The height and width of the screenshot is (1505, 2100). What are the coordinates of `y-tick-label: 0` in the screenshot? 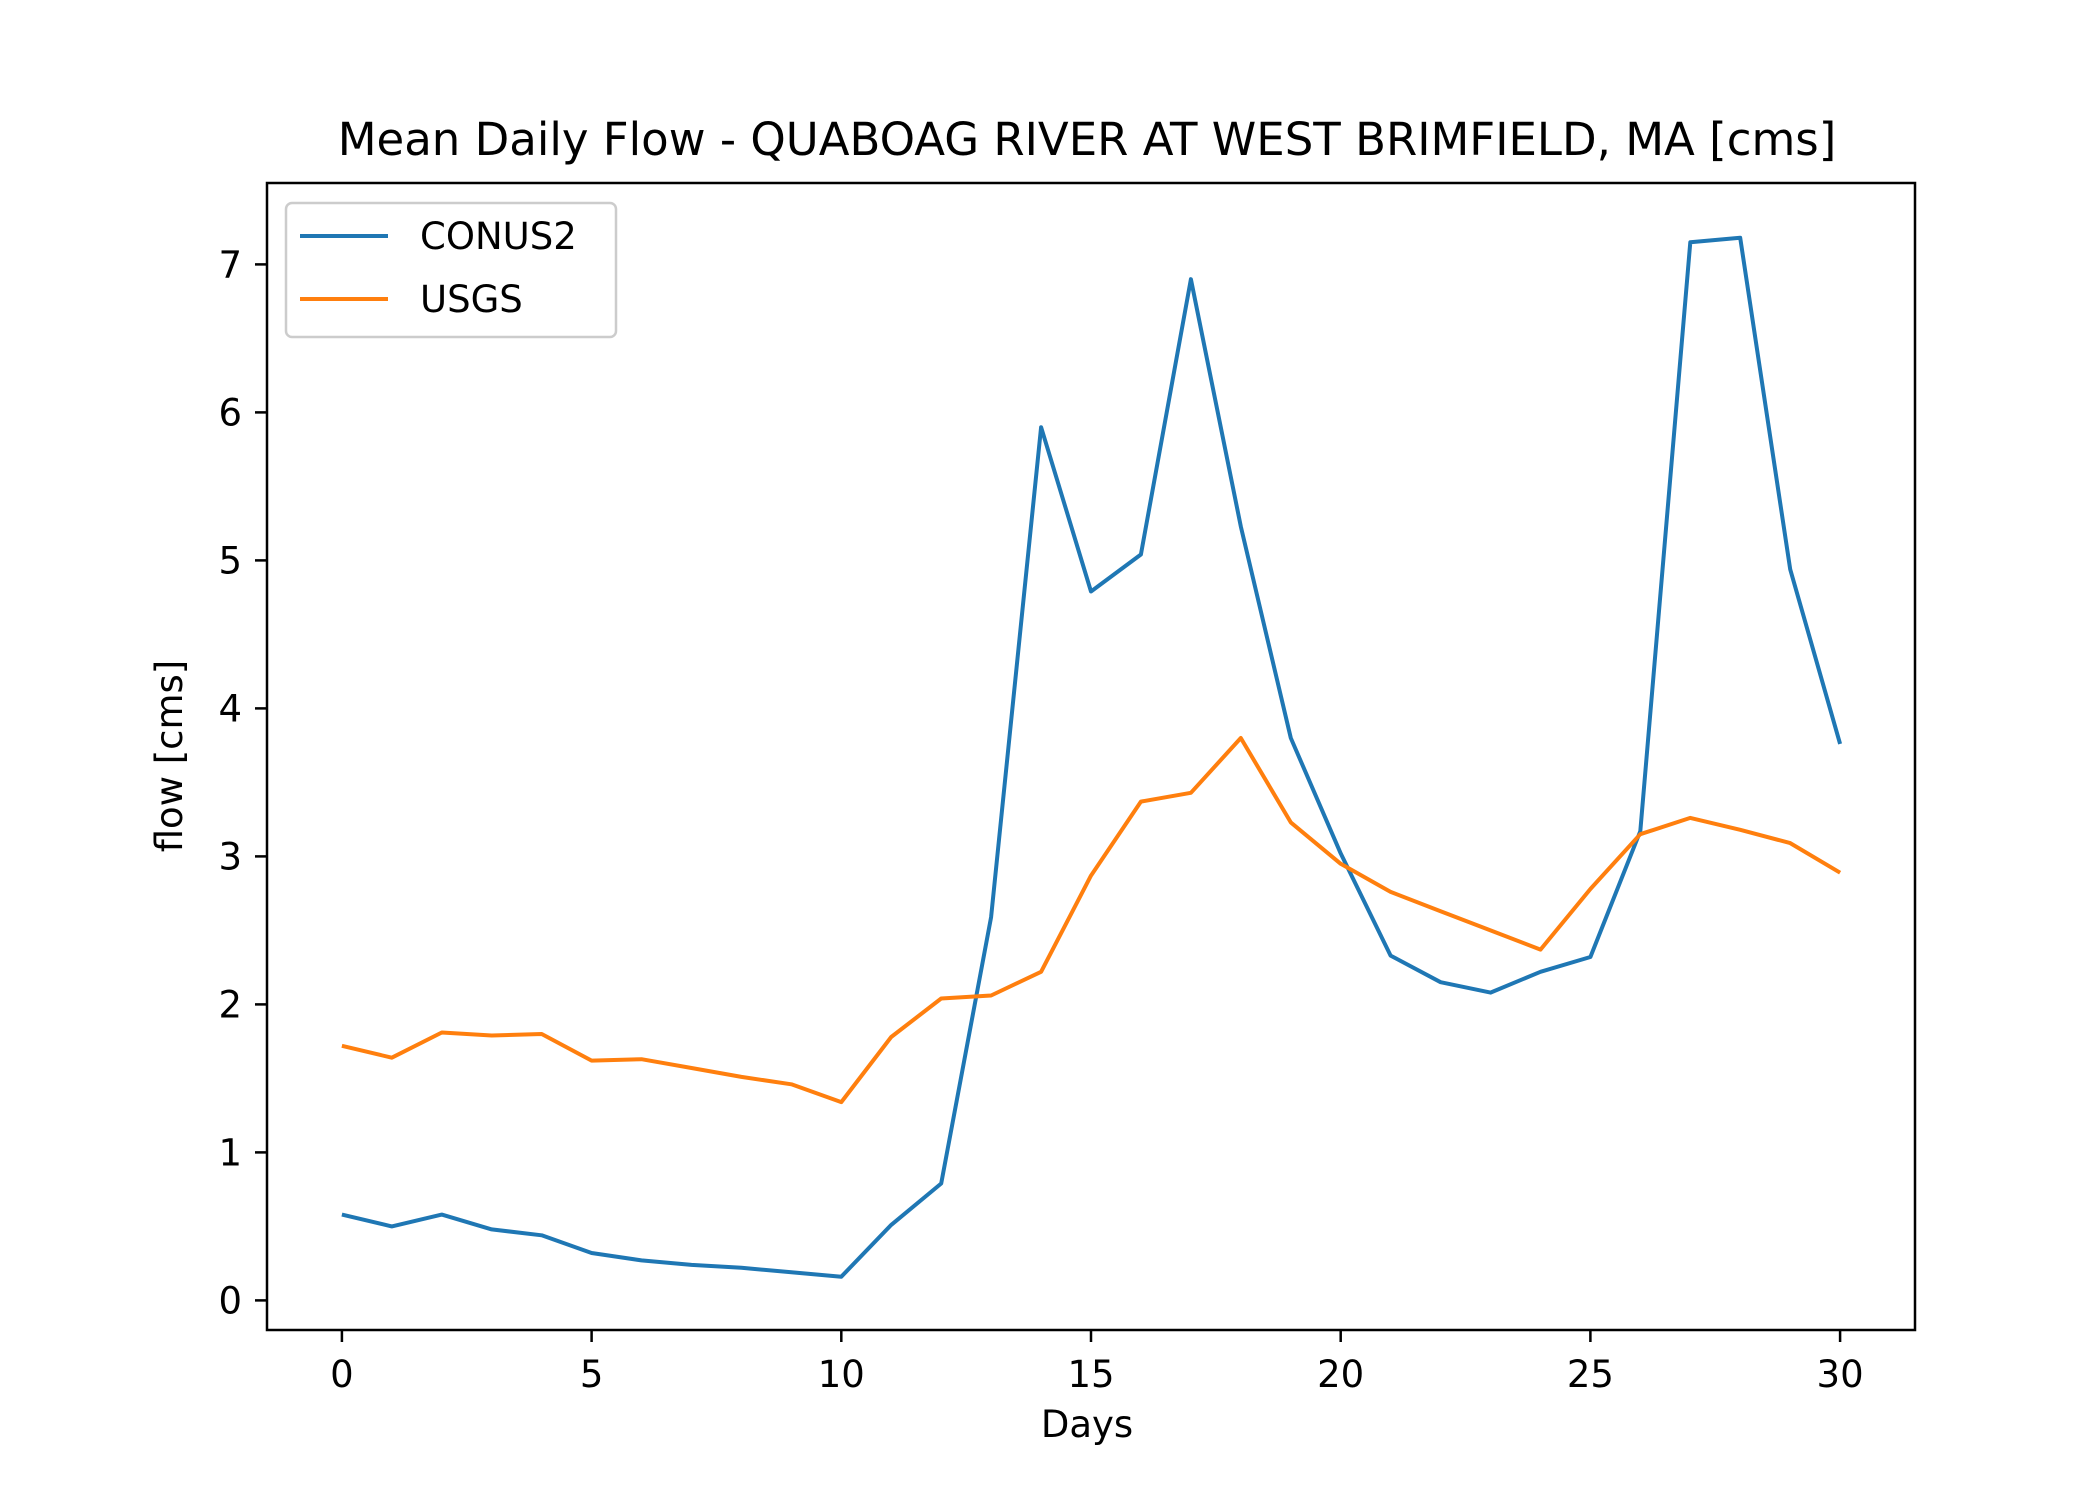 It's located at (230, 1300).